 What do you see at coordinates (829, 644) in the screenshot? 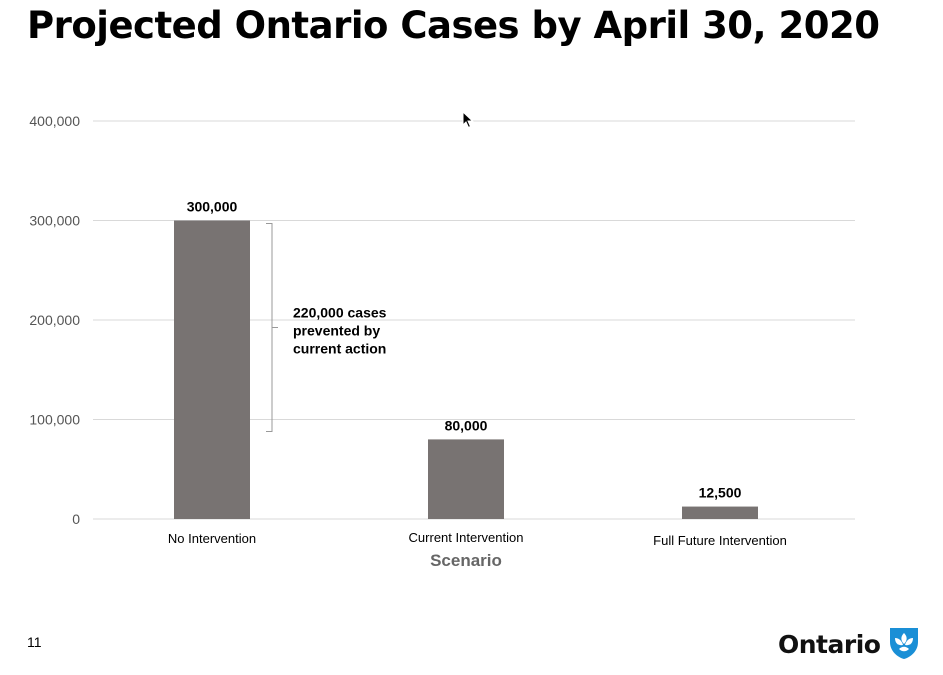
I see `logo-wordmark: Ontario` at bounding box center [829, 644].